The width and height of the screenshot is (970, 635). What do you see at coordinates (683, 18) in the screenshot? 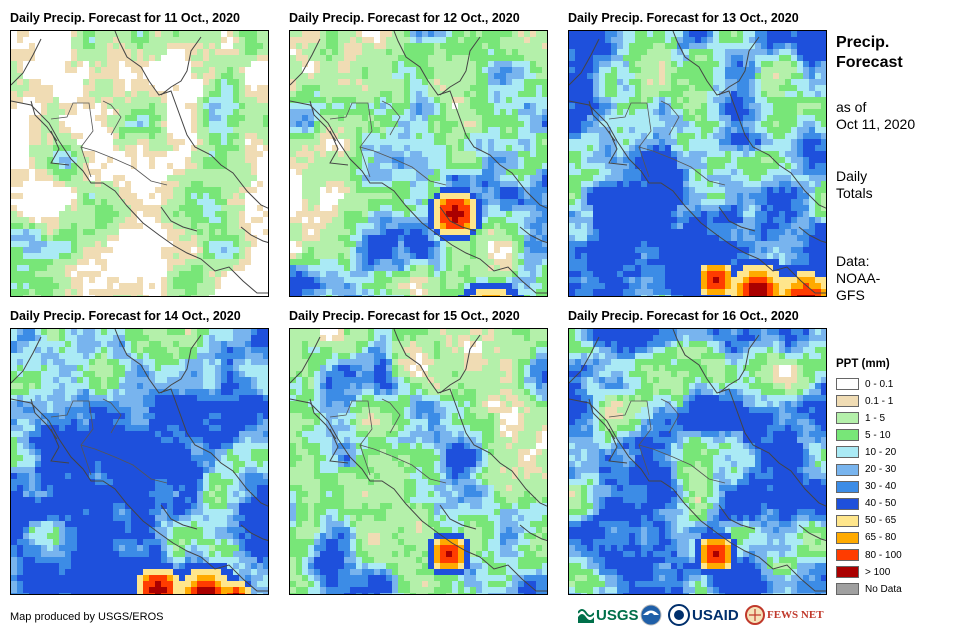
I see `panel-title-3: Daily Precip. Forecast for 13 Oct., 2020` at bounding box center [683, 18].